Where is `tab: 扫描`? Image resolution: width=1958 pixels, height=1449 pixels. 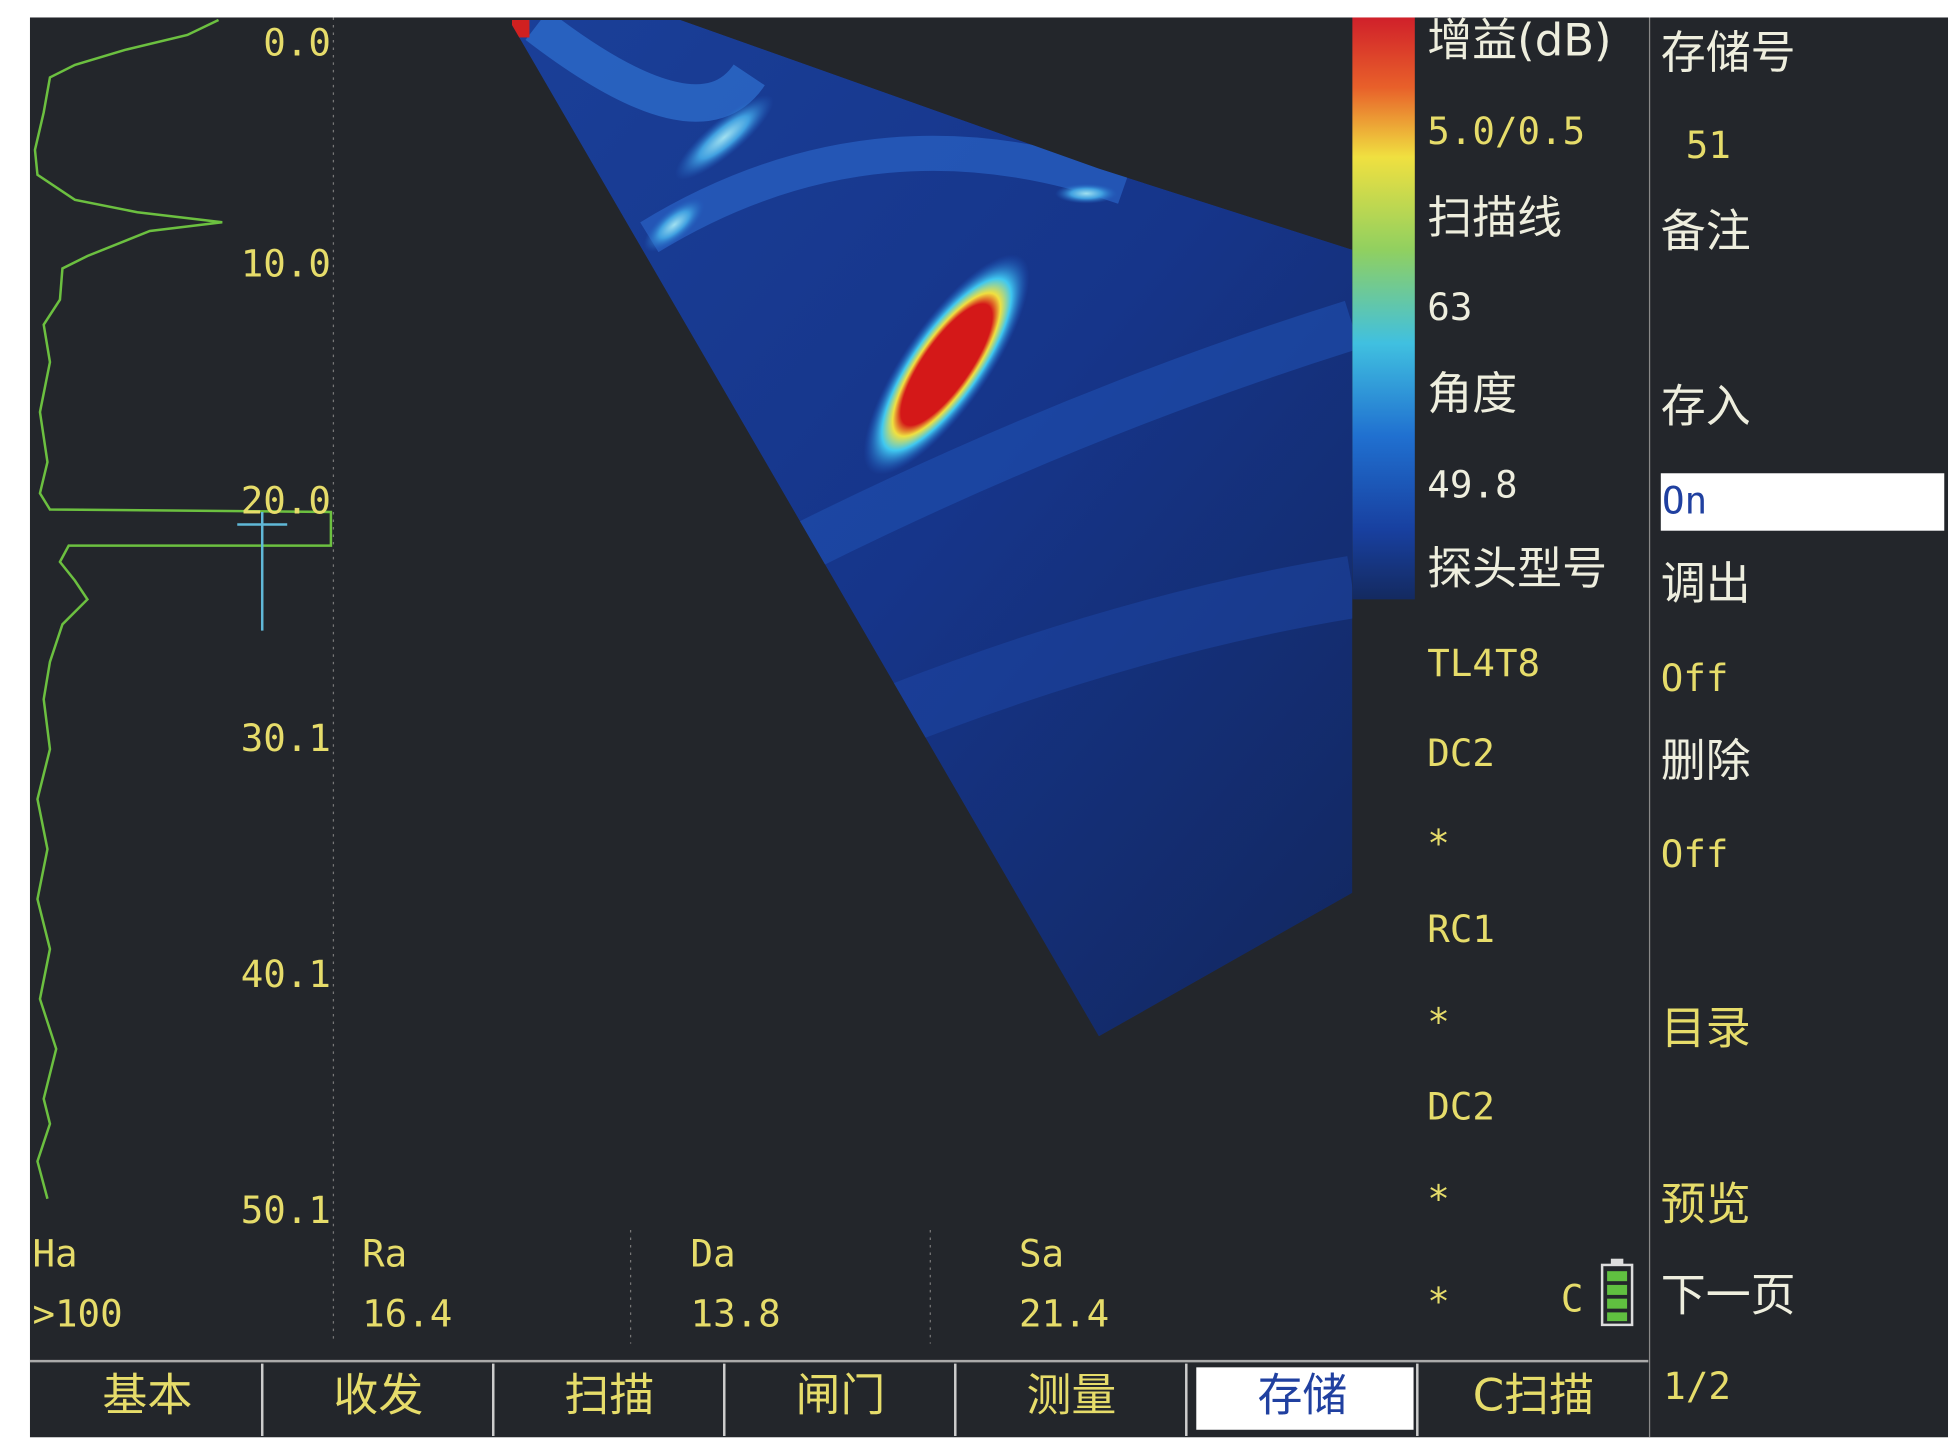
tab: 扫描 is located at coordinates (609, 1395).